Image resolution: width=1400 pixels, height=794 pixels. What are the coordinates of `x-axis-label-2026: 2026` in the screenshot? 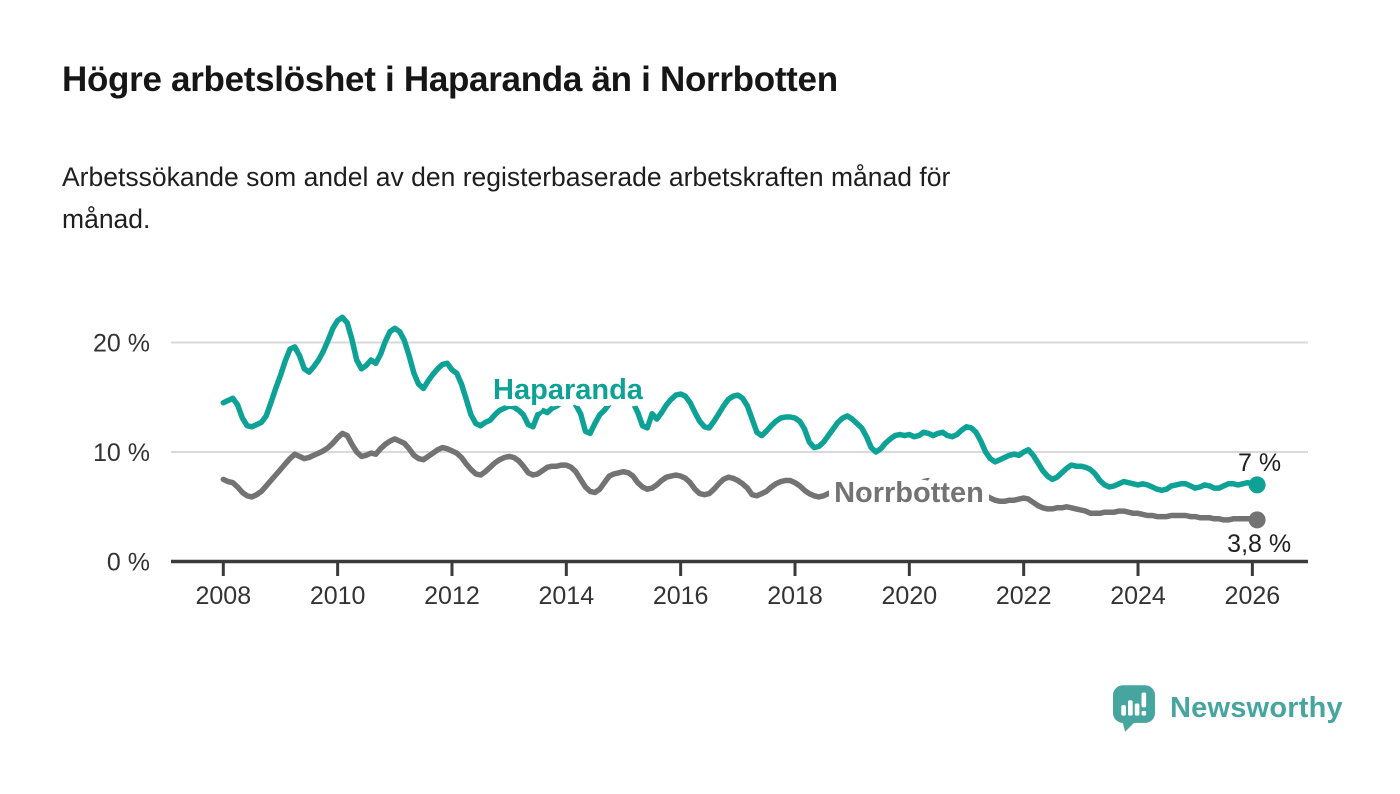 It's located at (1253, 596).